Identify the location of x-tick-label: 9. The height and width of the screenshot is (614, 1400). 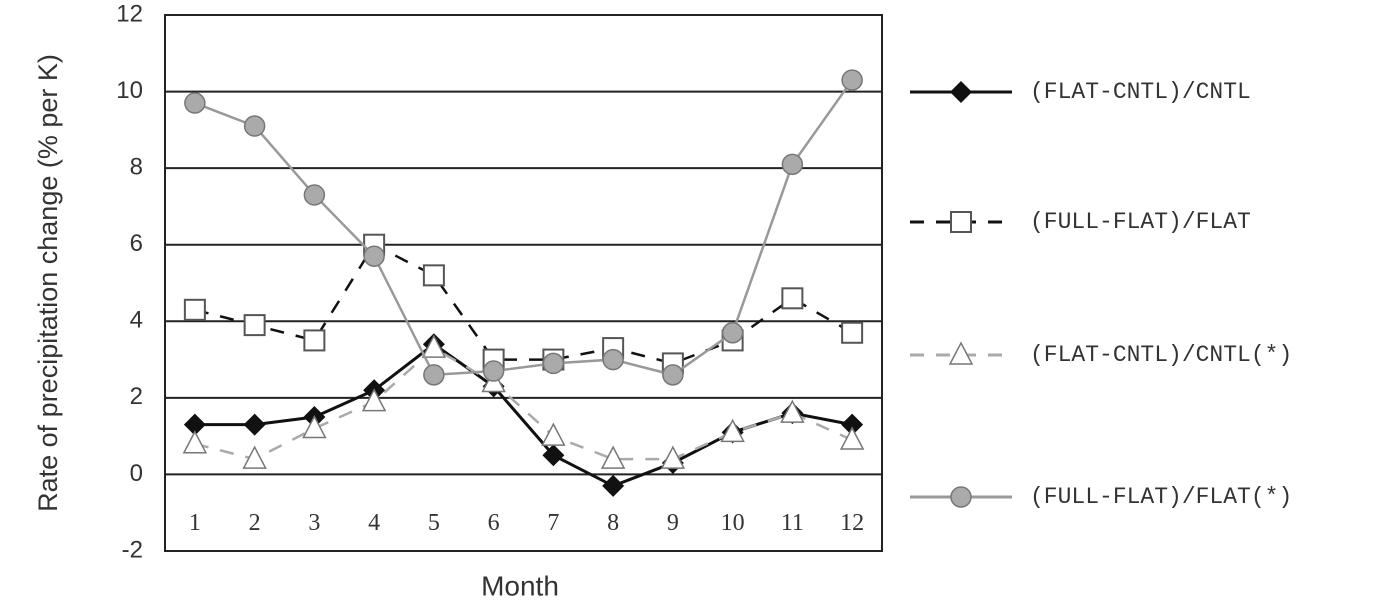
(673, 523).